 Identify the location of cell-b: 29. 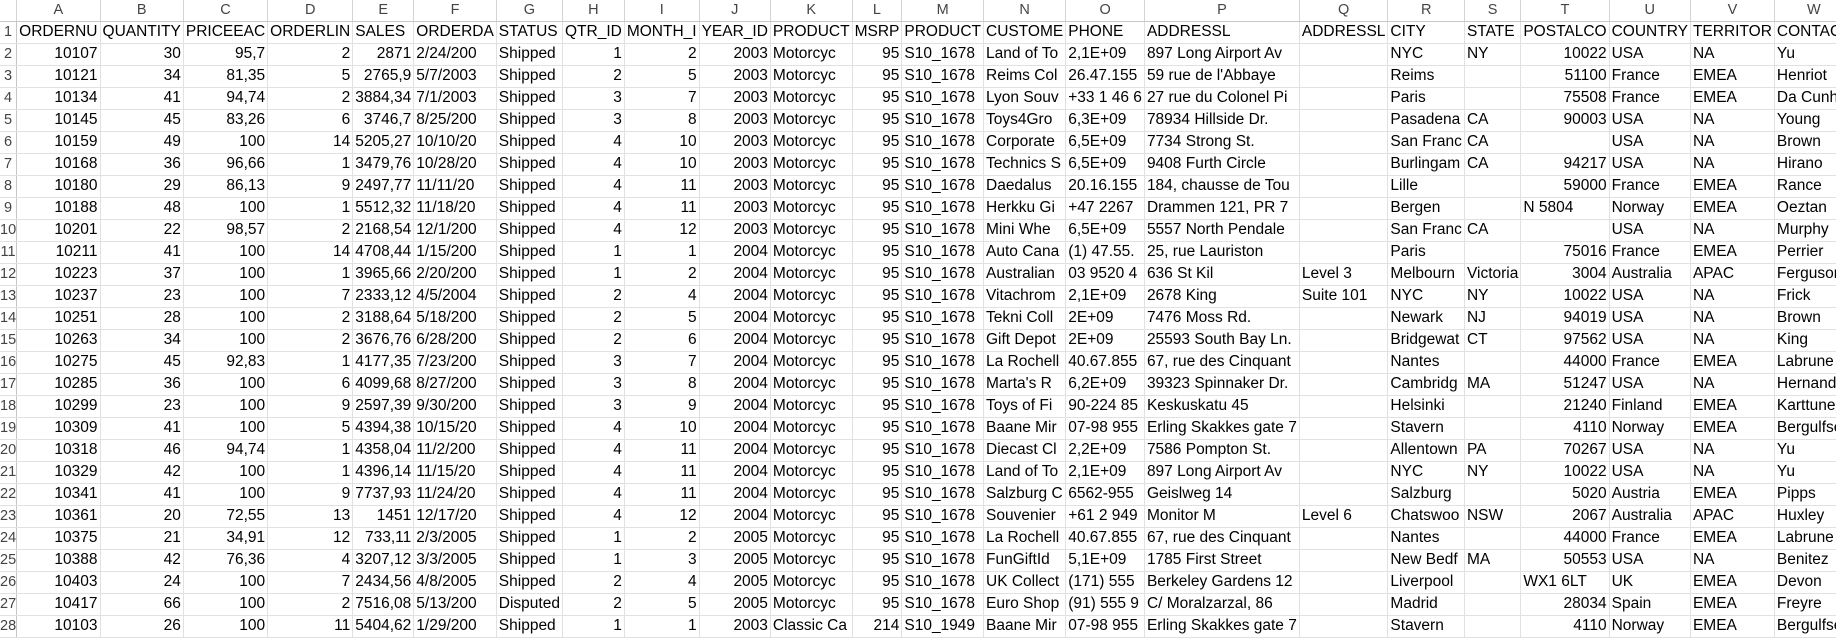
(142, 186).